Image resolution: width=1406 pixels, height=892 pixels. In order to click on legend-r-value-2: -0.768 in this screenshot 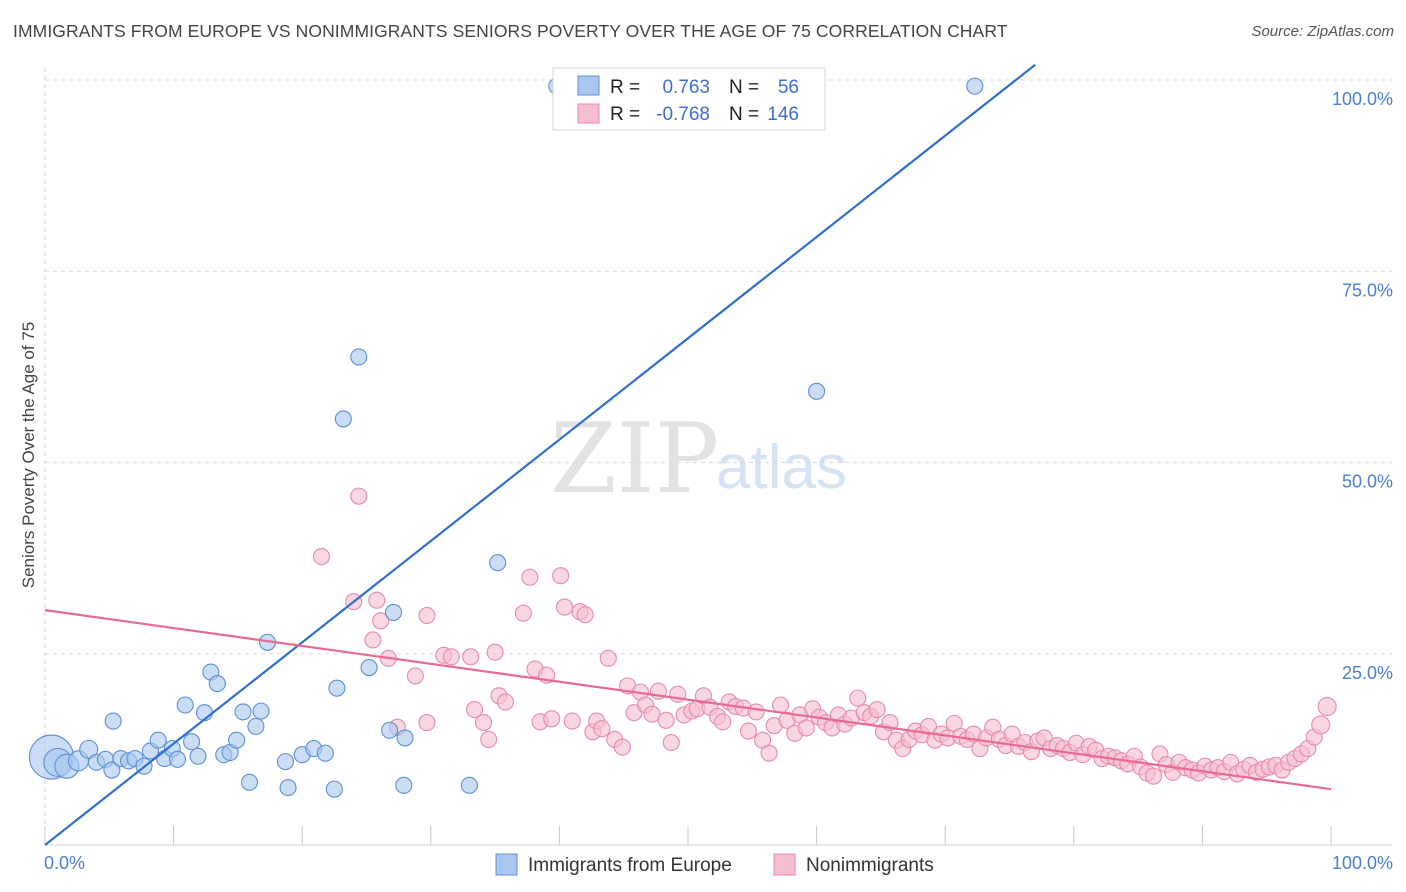, I will do `click(683, 114)`.